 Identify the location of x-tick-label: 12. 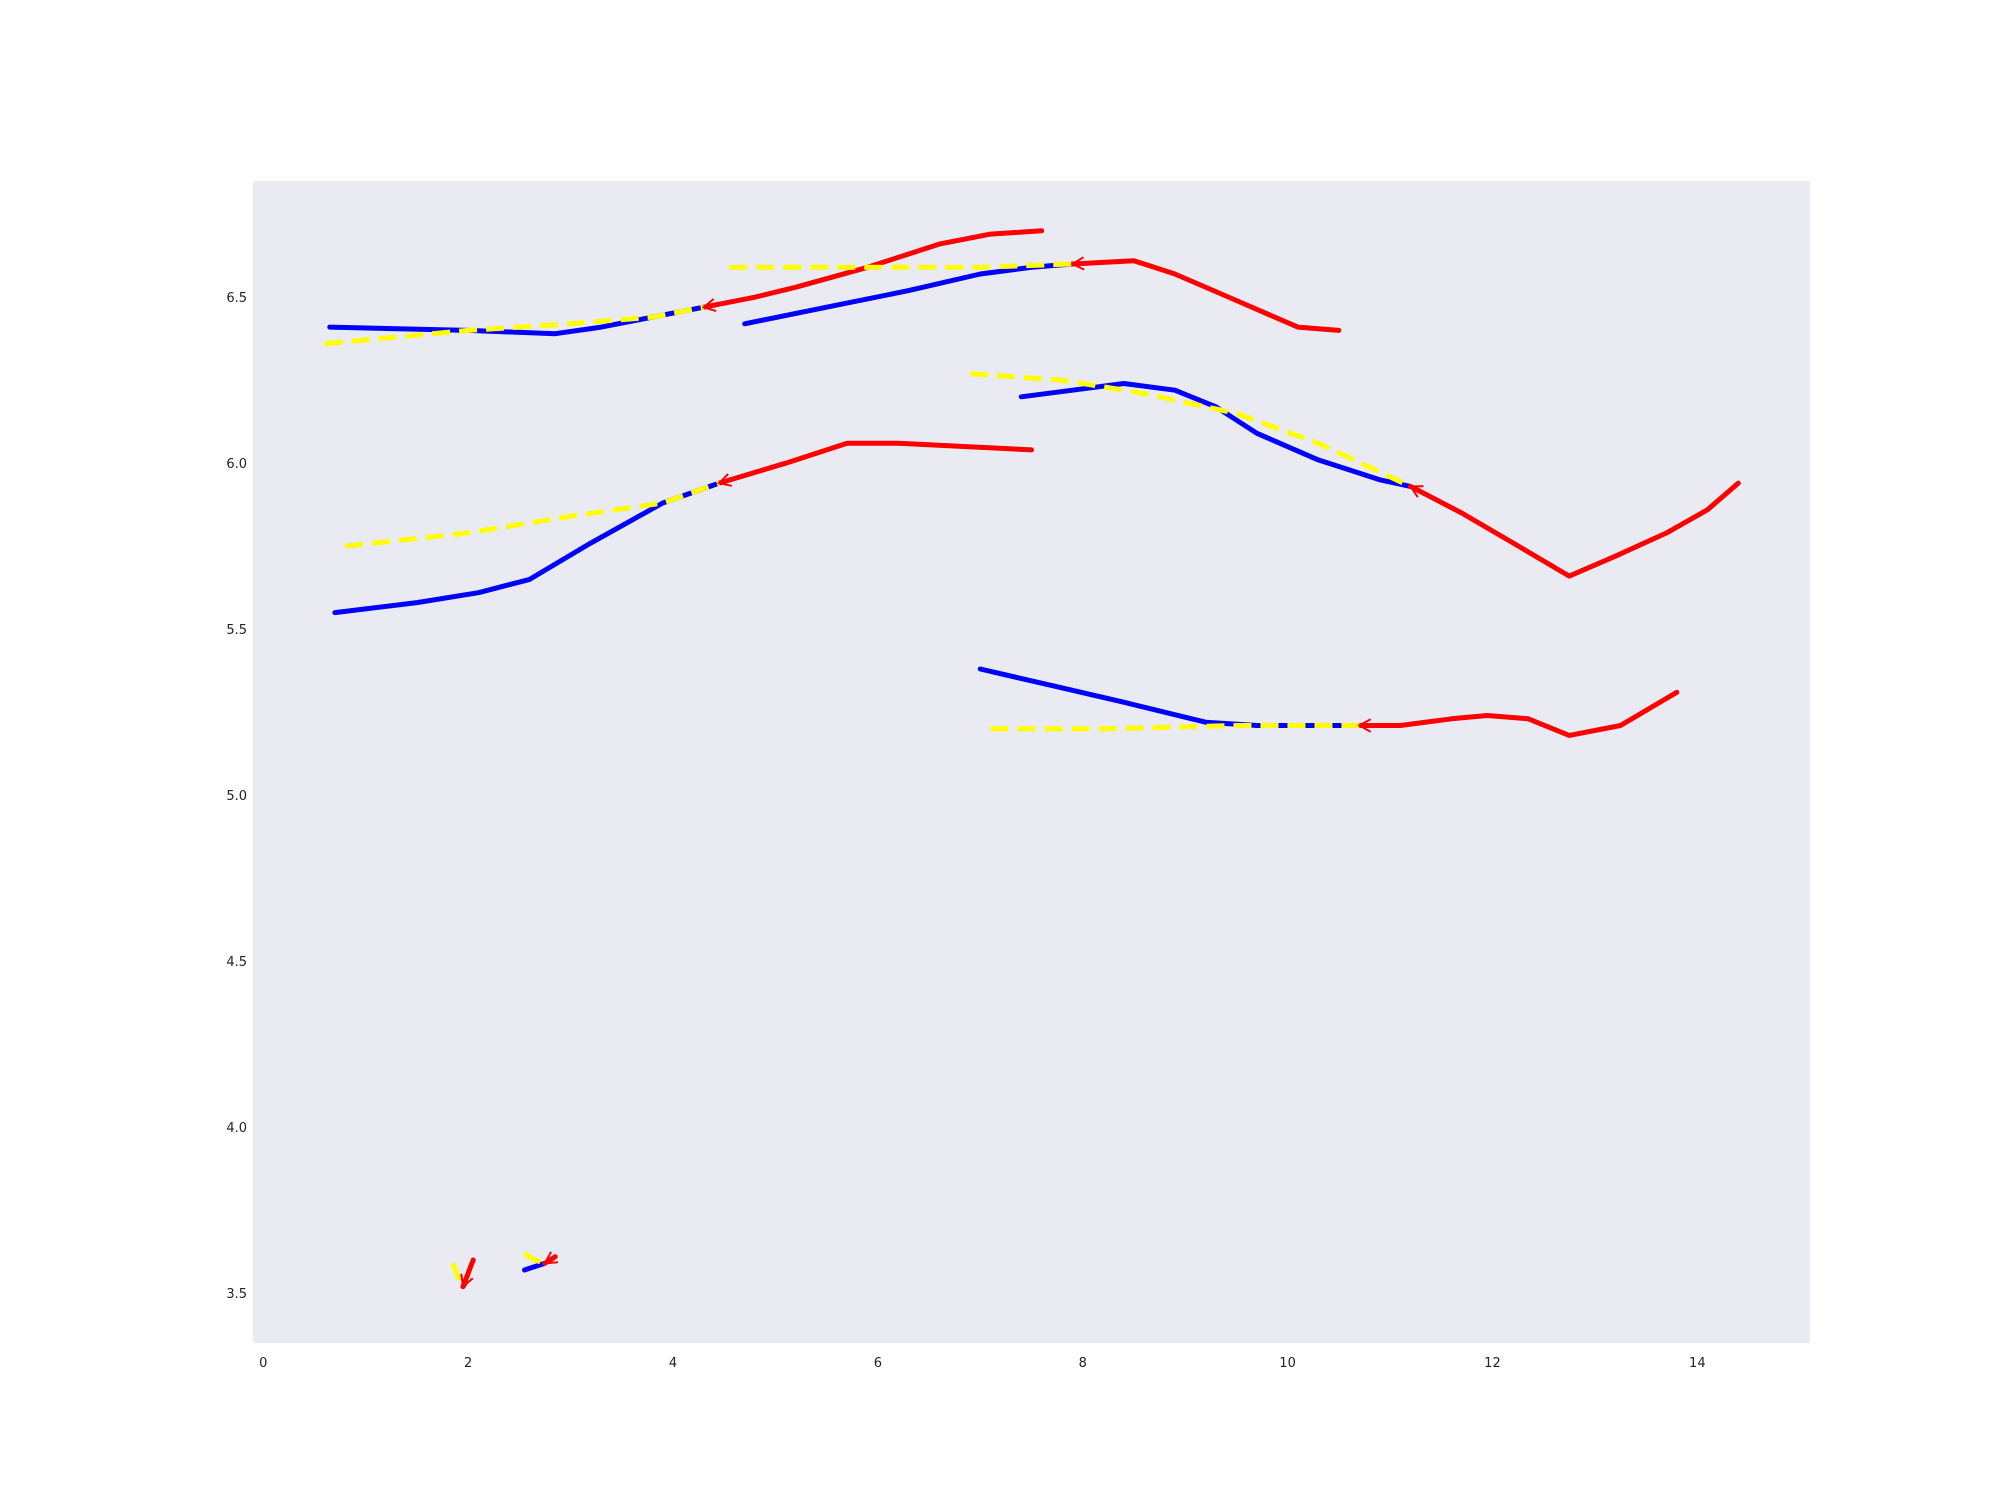
(1492, 1363).